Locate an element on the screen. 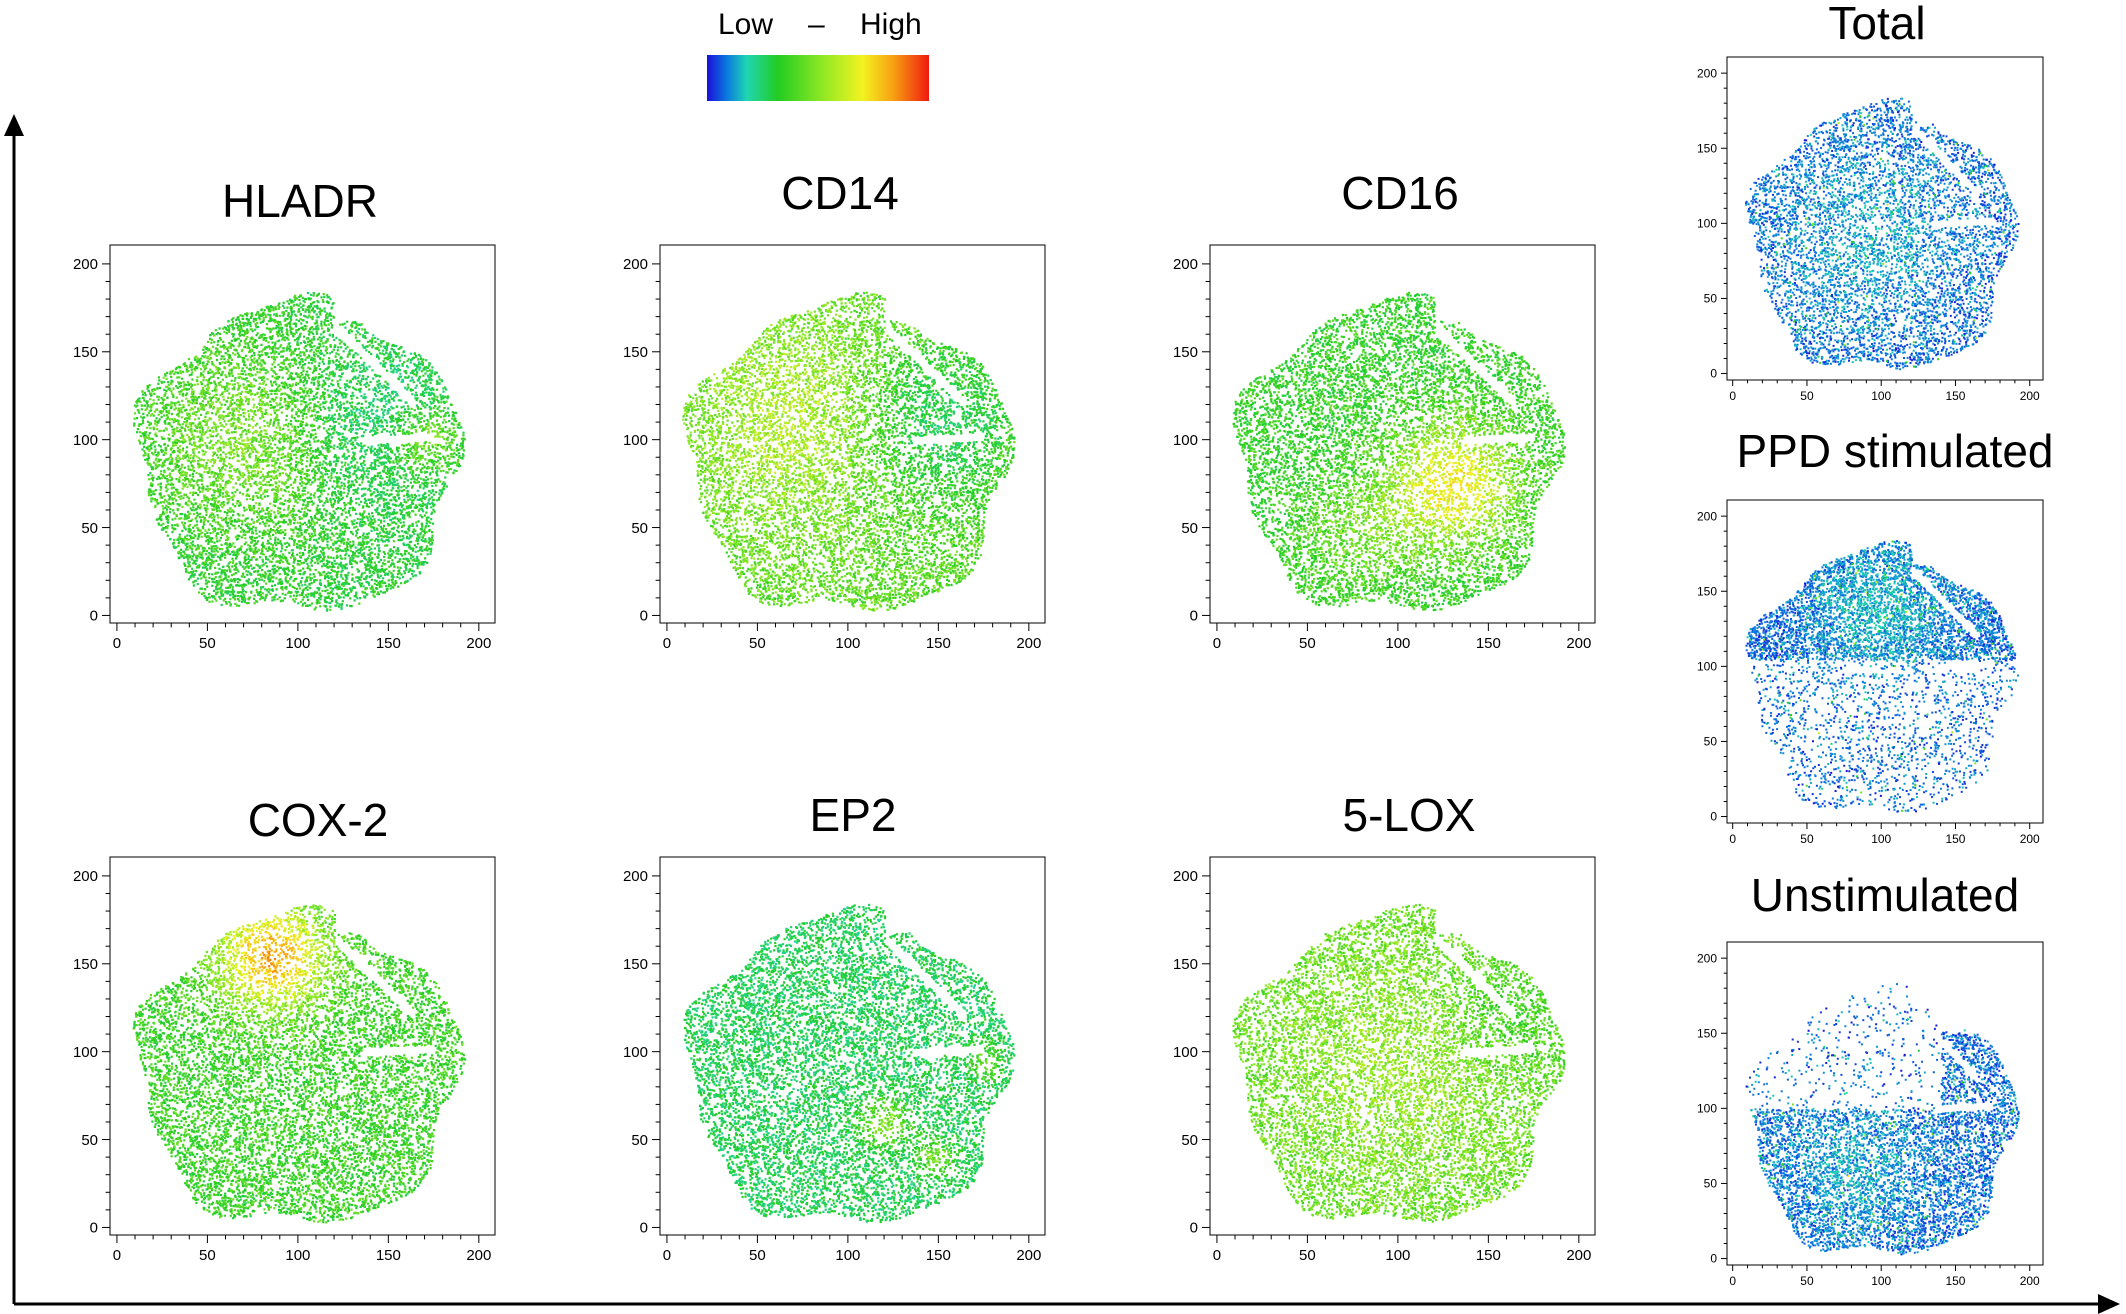 The image size is (2126, 1314). panel-title-unstimulated: Unstimulated is located at coordinates (1885, 895).